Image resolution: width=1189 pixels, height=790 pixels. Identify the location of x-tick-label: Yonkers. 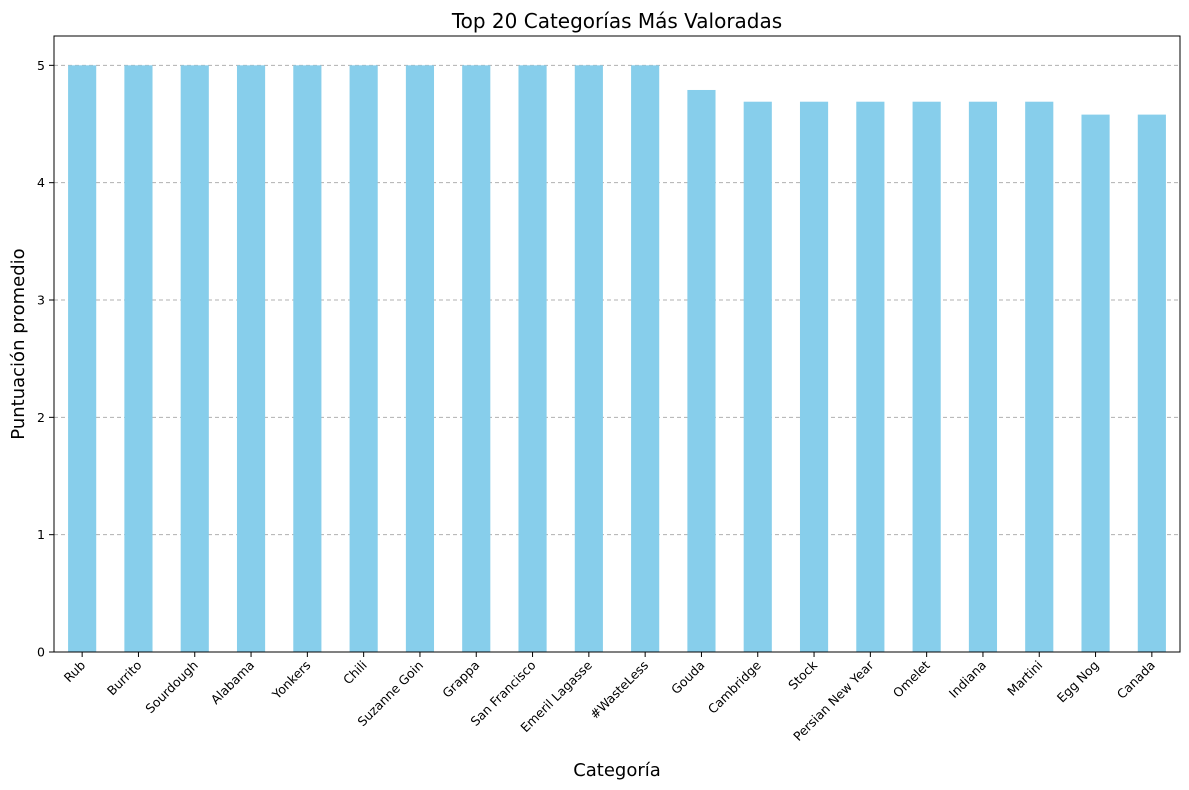
(290, 680).